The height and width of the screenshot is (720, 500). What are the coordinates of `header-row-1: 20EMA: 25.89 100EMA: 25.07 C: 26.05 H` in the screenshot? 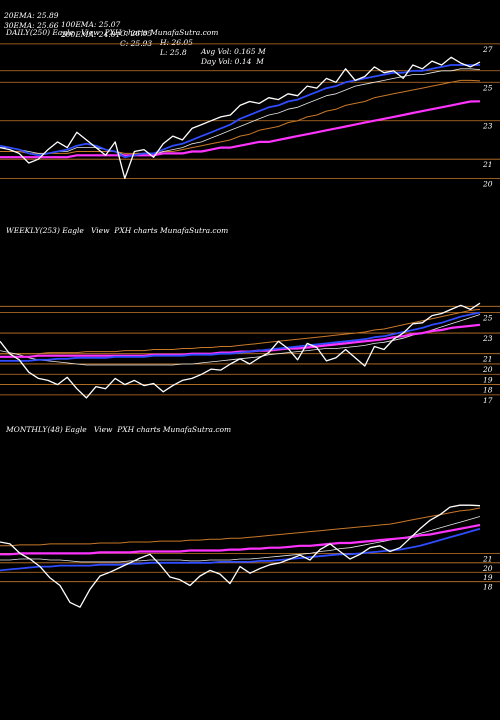 It's located at (135, 29).